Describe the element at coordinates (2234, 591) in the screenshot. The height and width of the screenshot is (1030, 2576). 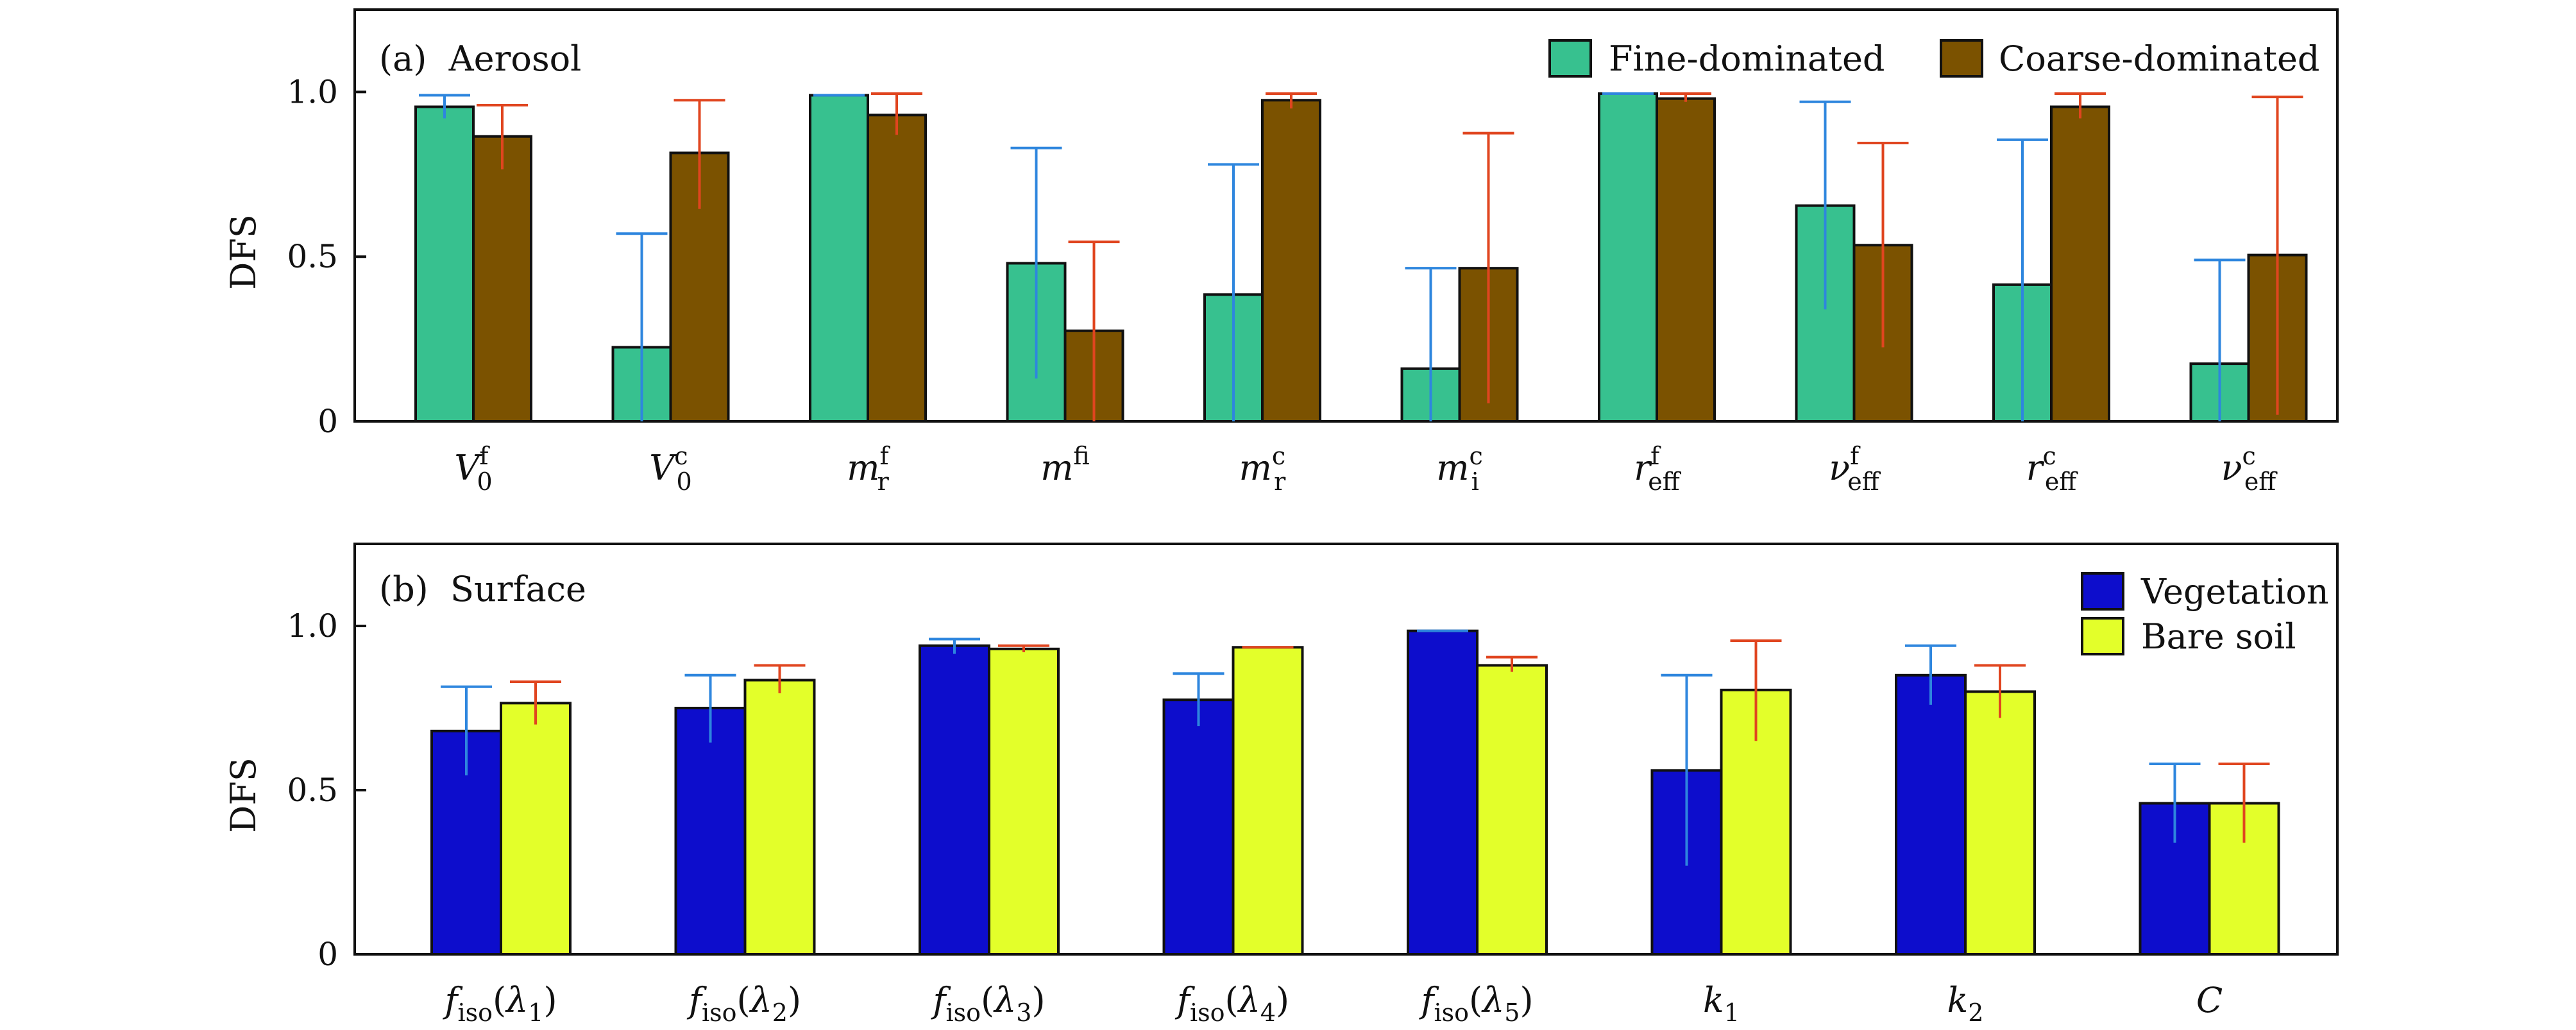
I see `legend-label-vegetation: Vegetation` at that location.